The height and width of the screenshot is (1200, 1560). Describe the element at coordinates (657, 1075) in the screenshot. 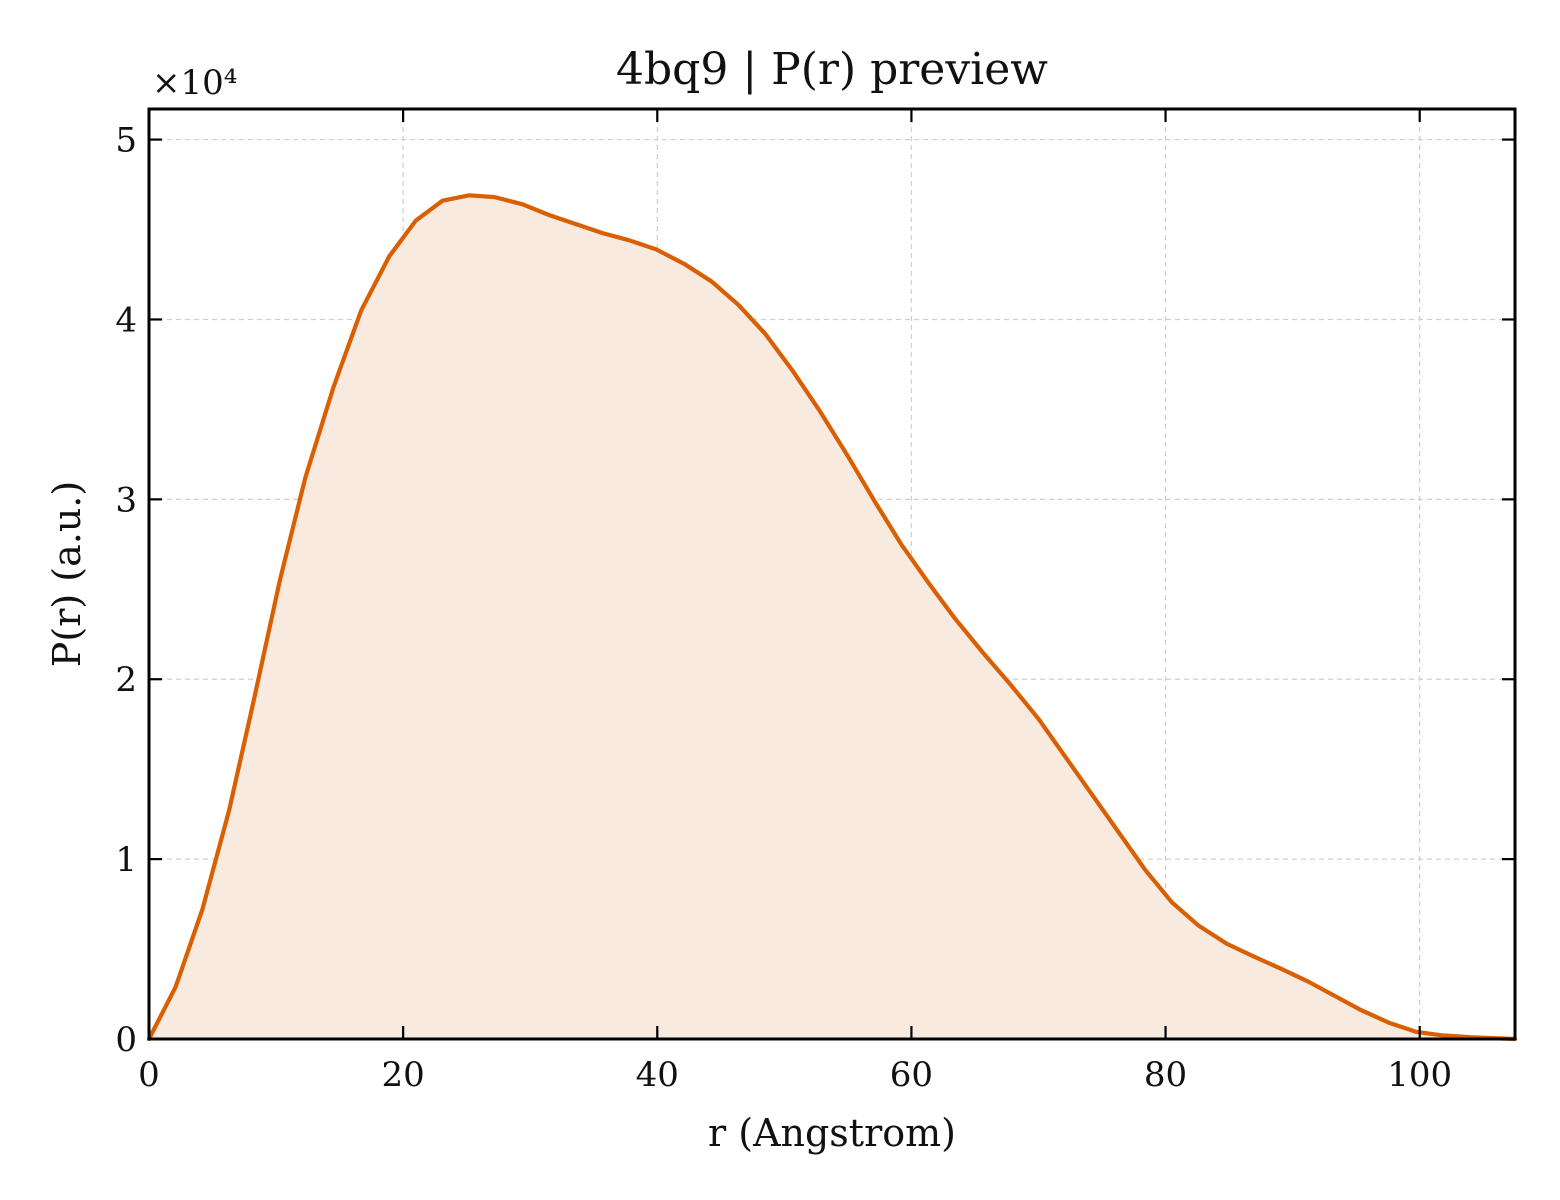

I see `x-tick-label: 40` at that location.